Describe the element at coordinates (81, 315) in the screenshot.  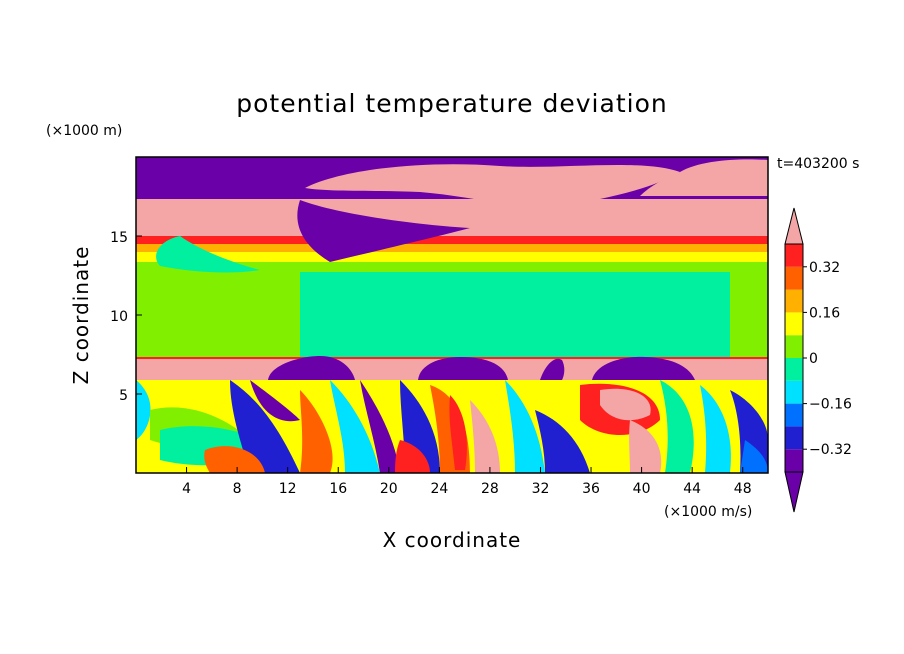
I see `y-axis-label: Z coordinate` at that location.